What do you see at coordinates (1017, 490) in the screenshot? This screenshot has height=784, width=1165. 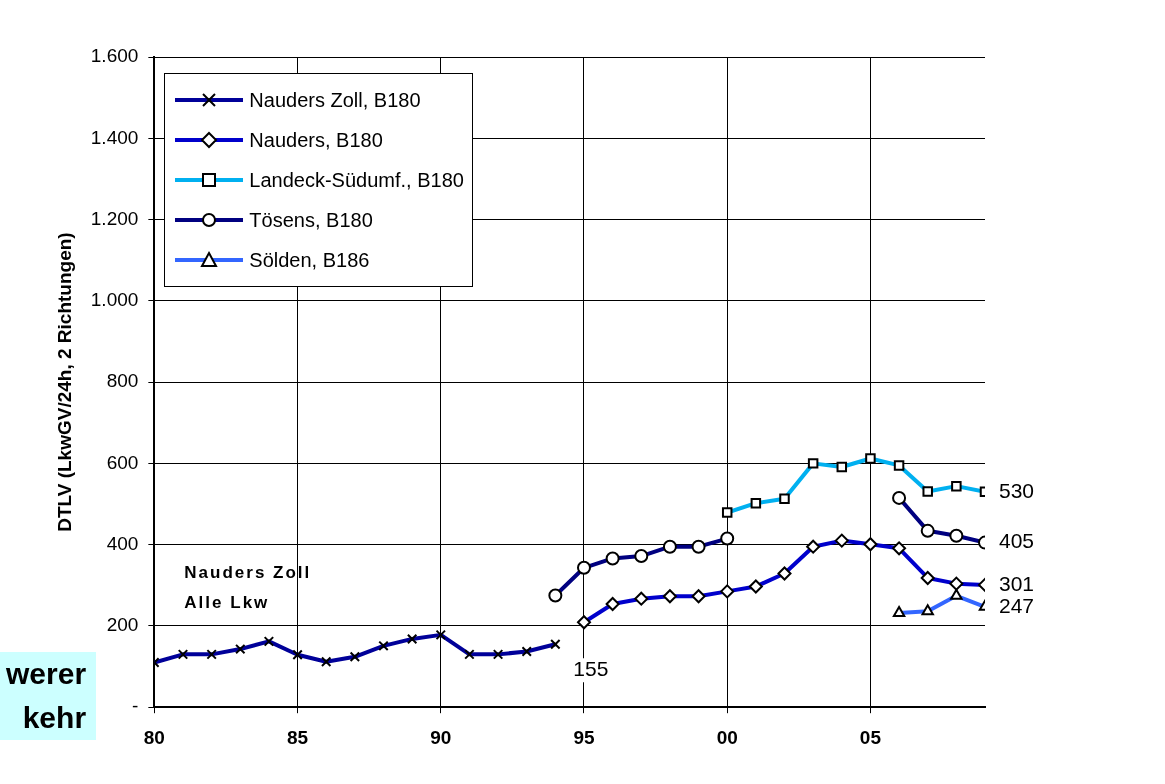 I see `data-label: 530` at bounding box center [1017, 490].